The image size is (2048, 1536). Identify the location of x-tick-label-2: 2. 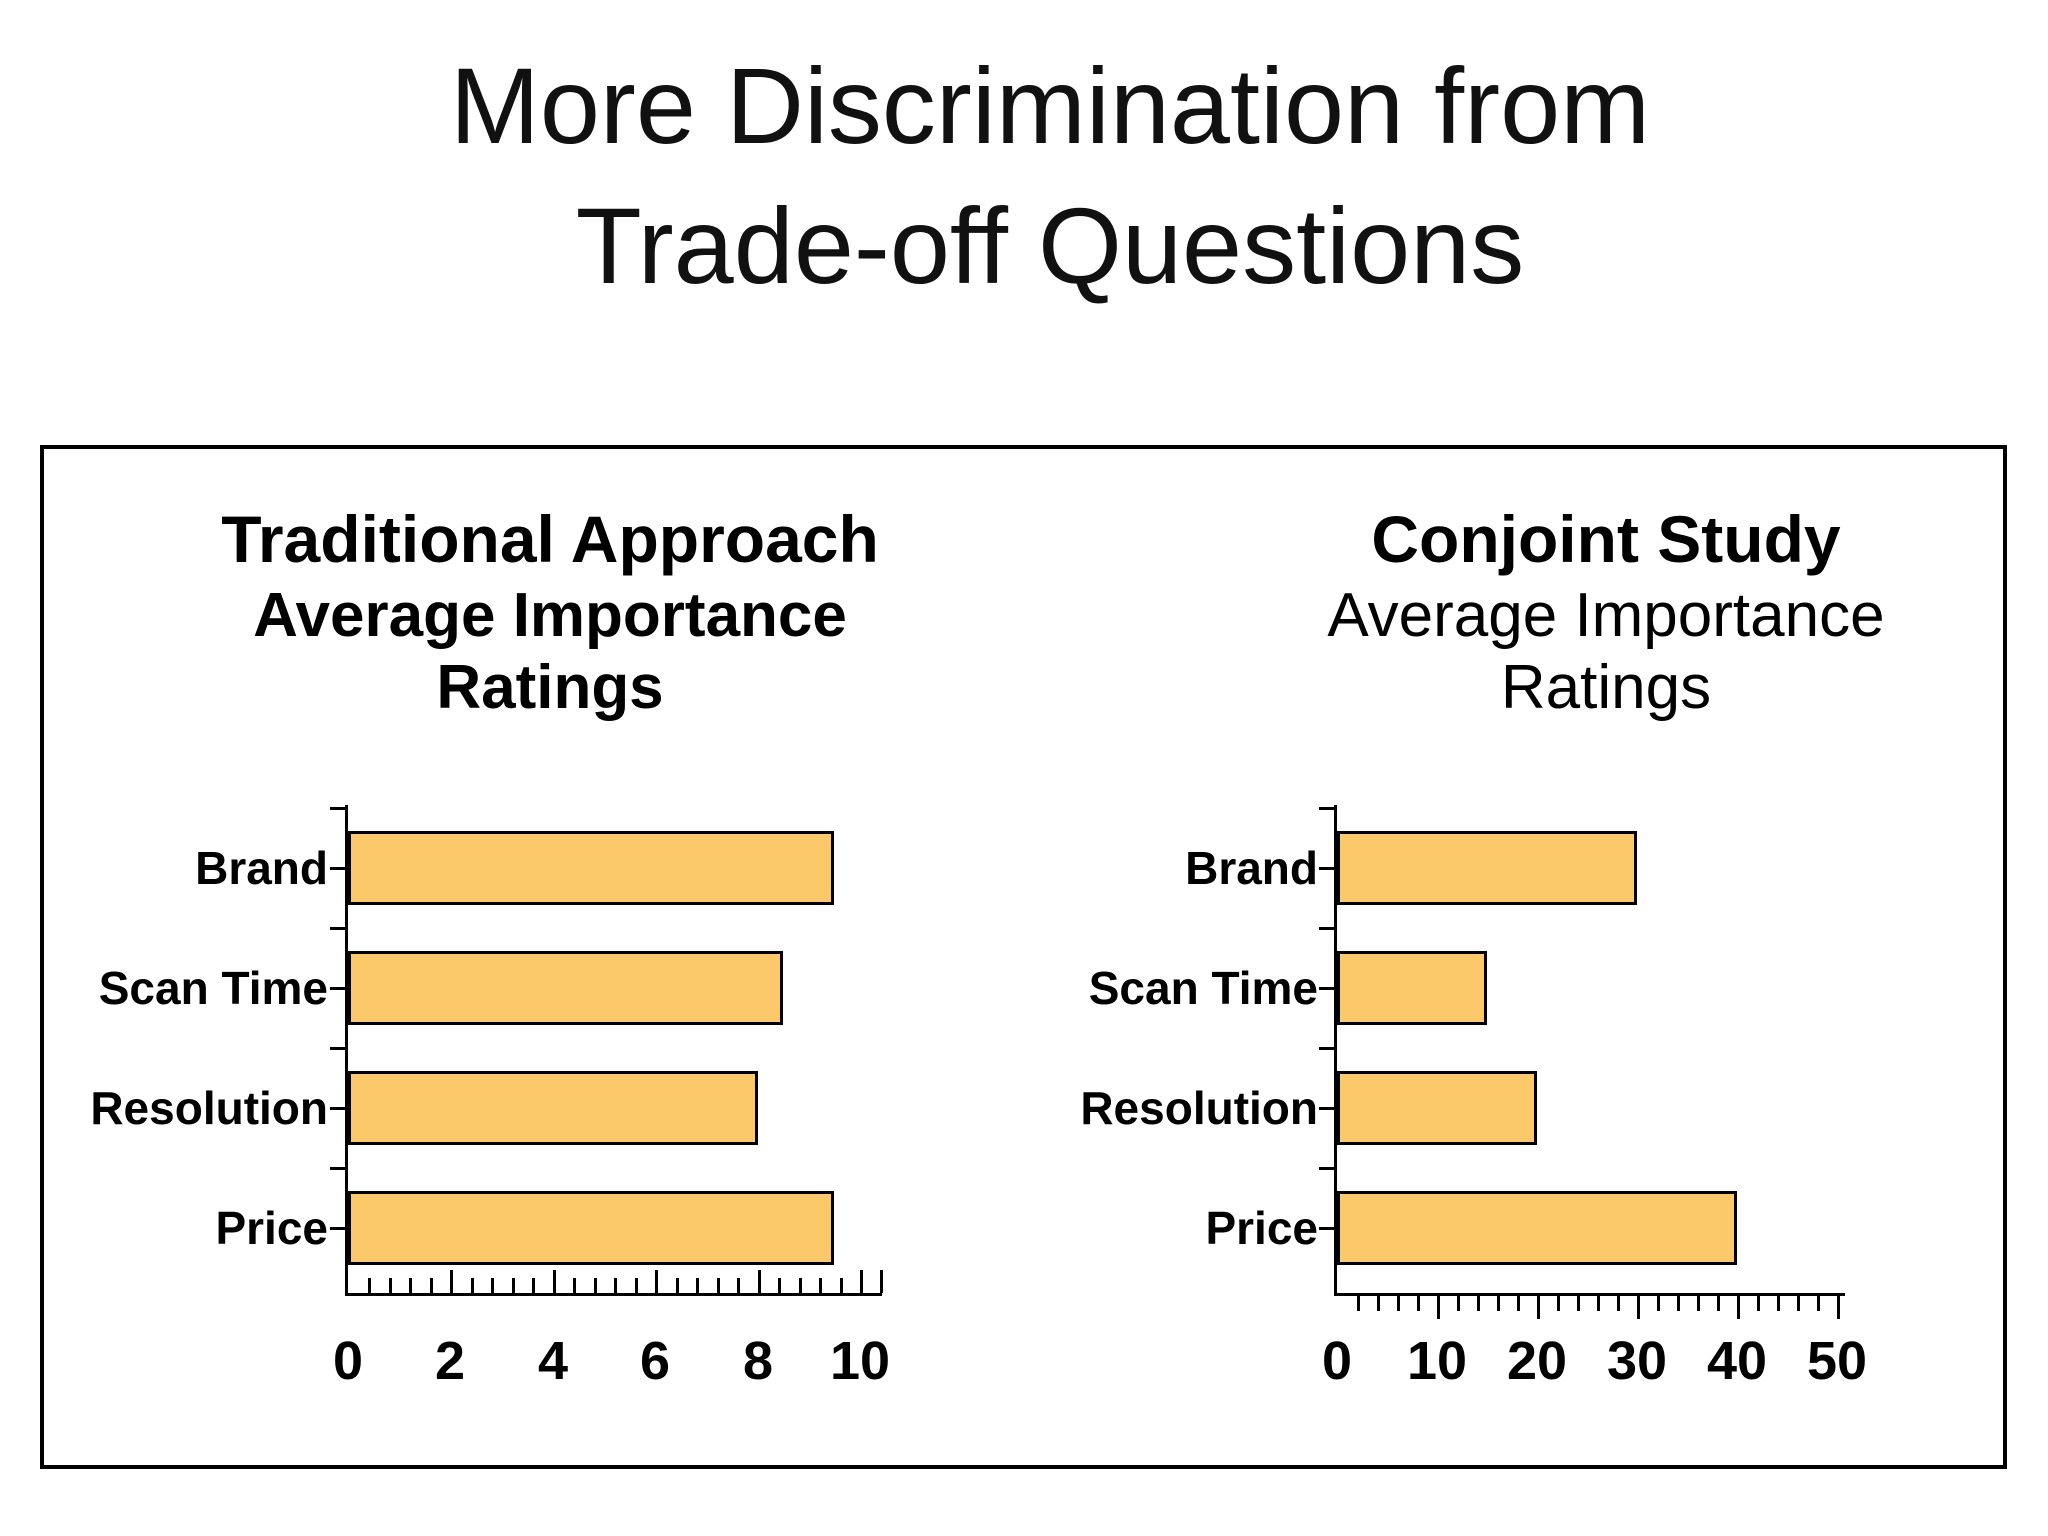
(450, 1361).